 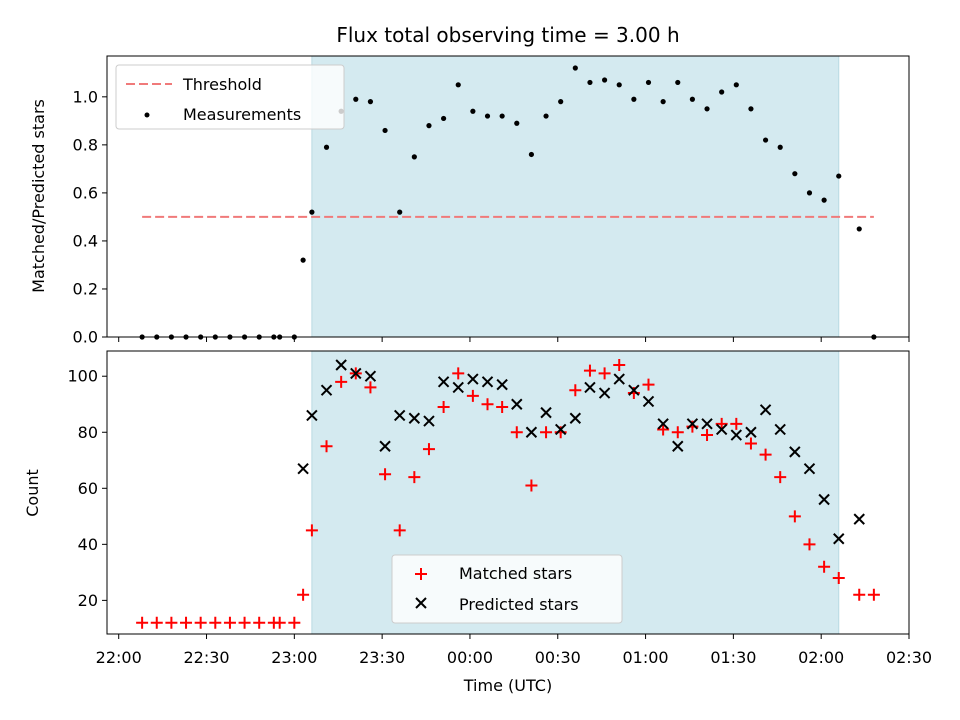 What do you see at coordinates (119, 657) in the screenshot?
I see `x-tick-label: 22:00` at bounding box center [119, 657].